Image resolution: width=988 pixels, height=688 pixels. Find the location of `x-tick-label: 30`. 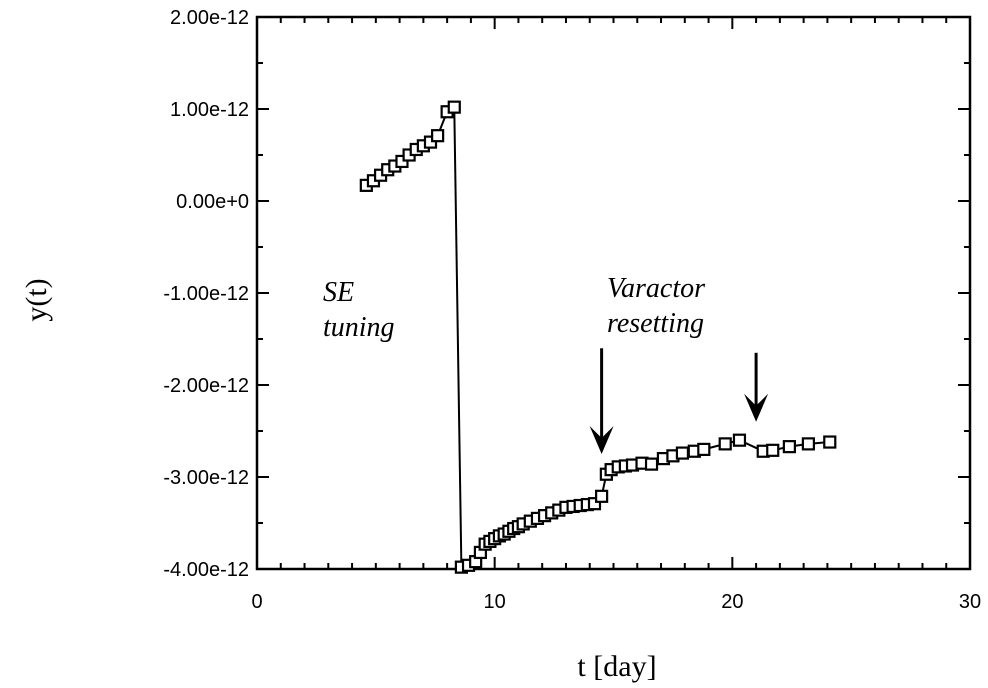

x-tick-label: 30 is located at coordinates (970, 602).